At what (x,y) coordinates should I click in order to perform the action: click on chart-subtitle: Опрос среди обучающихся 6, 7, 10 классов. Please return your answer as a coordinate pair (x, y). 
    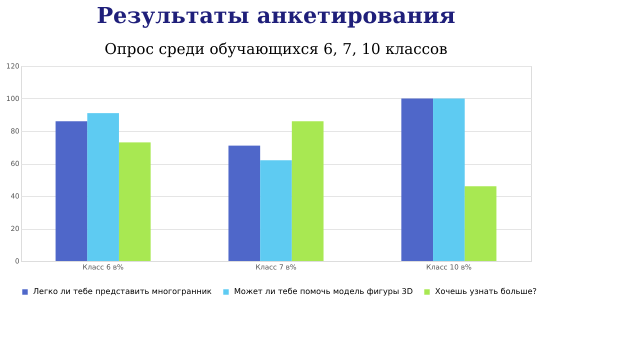
    Looking at the image, I should click on (276, 49).